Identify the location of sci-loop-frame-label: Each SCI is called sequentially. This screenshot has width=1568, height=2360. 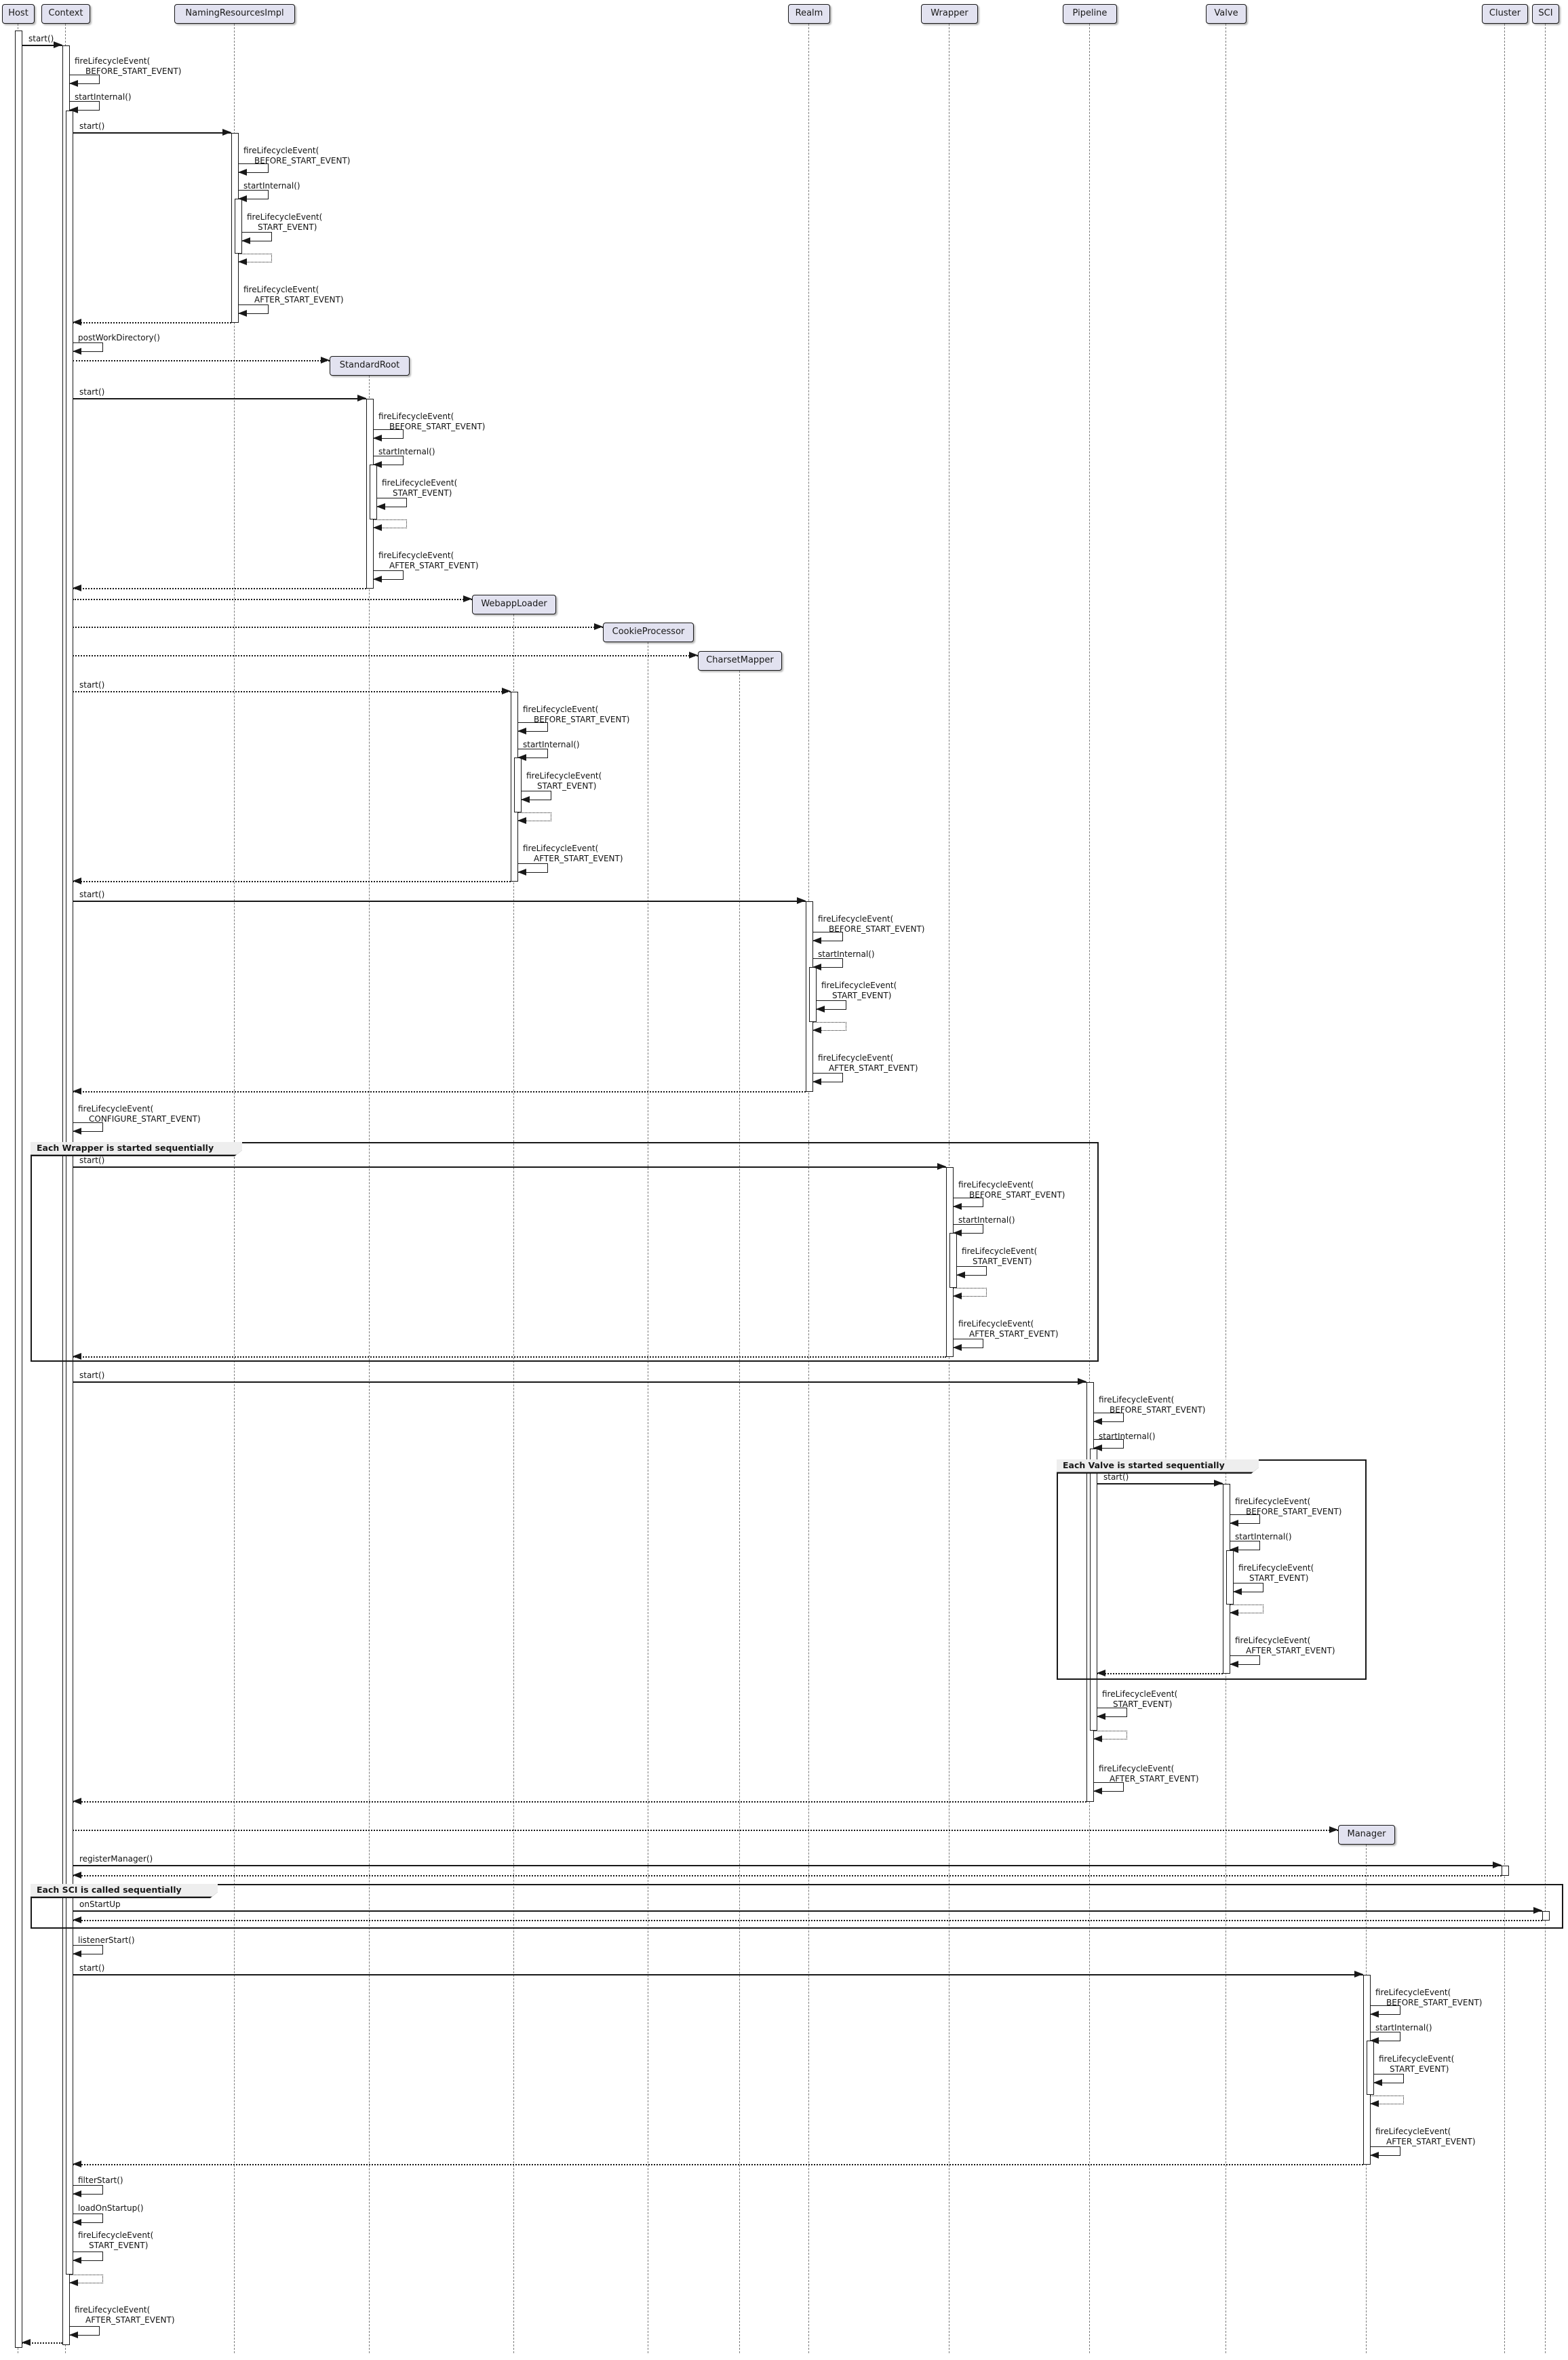
(124, 1891).